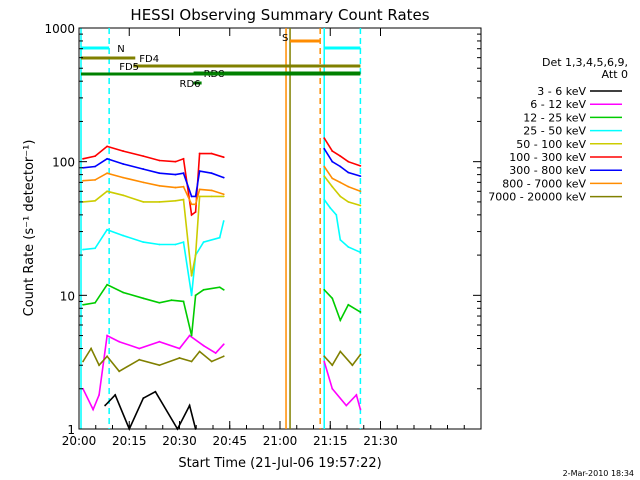  What do you see at coordinates (547, 170) in the screenshot?
I see `legend-label: 300 - 800 keV` at bounding box center [547, 170].